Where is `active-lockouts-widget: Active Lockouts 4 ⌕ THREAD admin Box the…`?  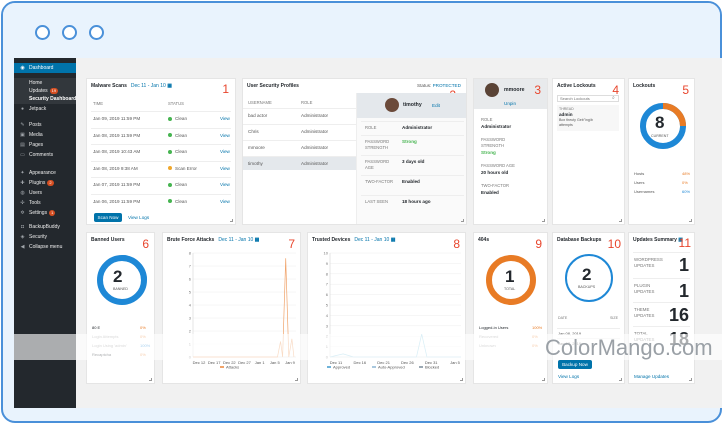 active-lockouts-widget: Active Lockouts 4 ⌕ THREAD admin Box the… is located at coordinates (588, 151).